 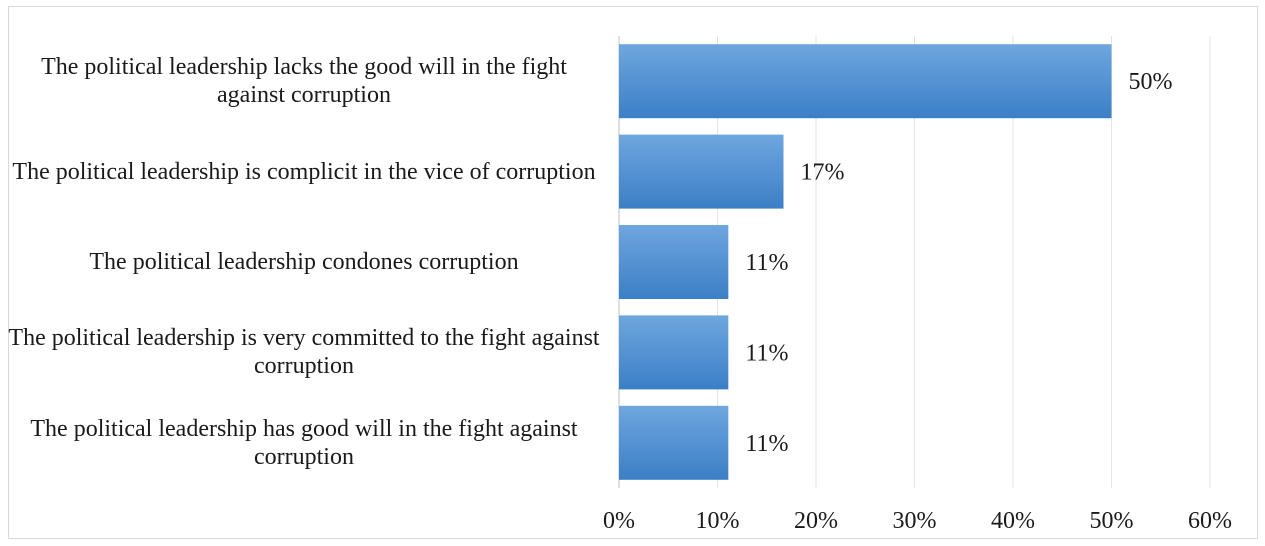 I want to click on x-tick-label: 50%, so click(x=1112, y=521).